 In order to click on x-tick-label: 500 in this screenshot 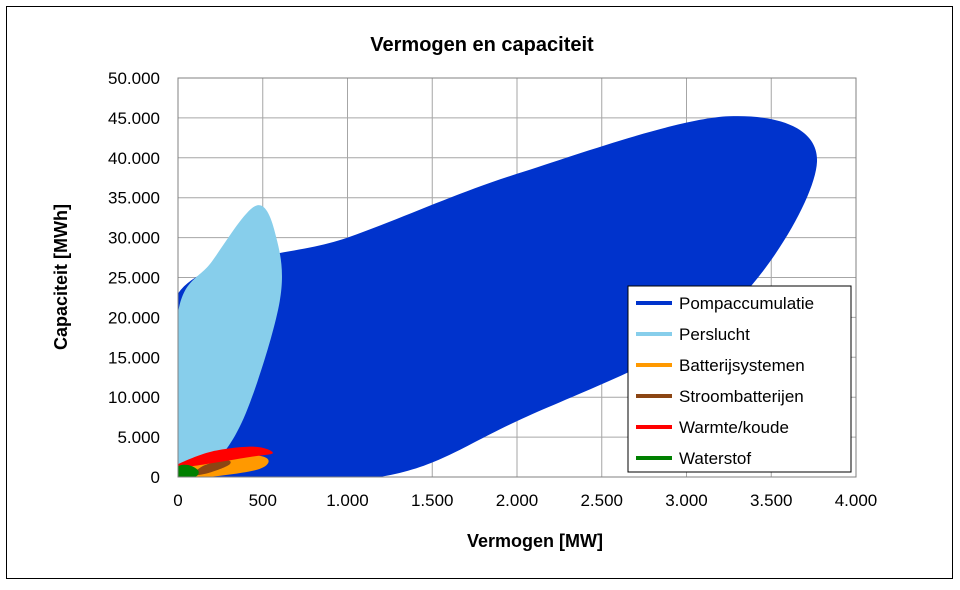, I will do `click(263, 500)`.